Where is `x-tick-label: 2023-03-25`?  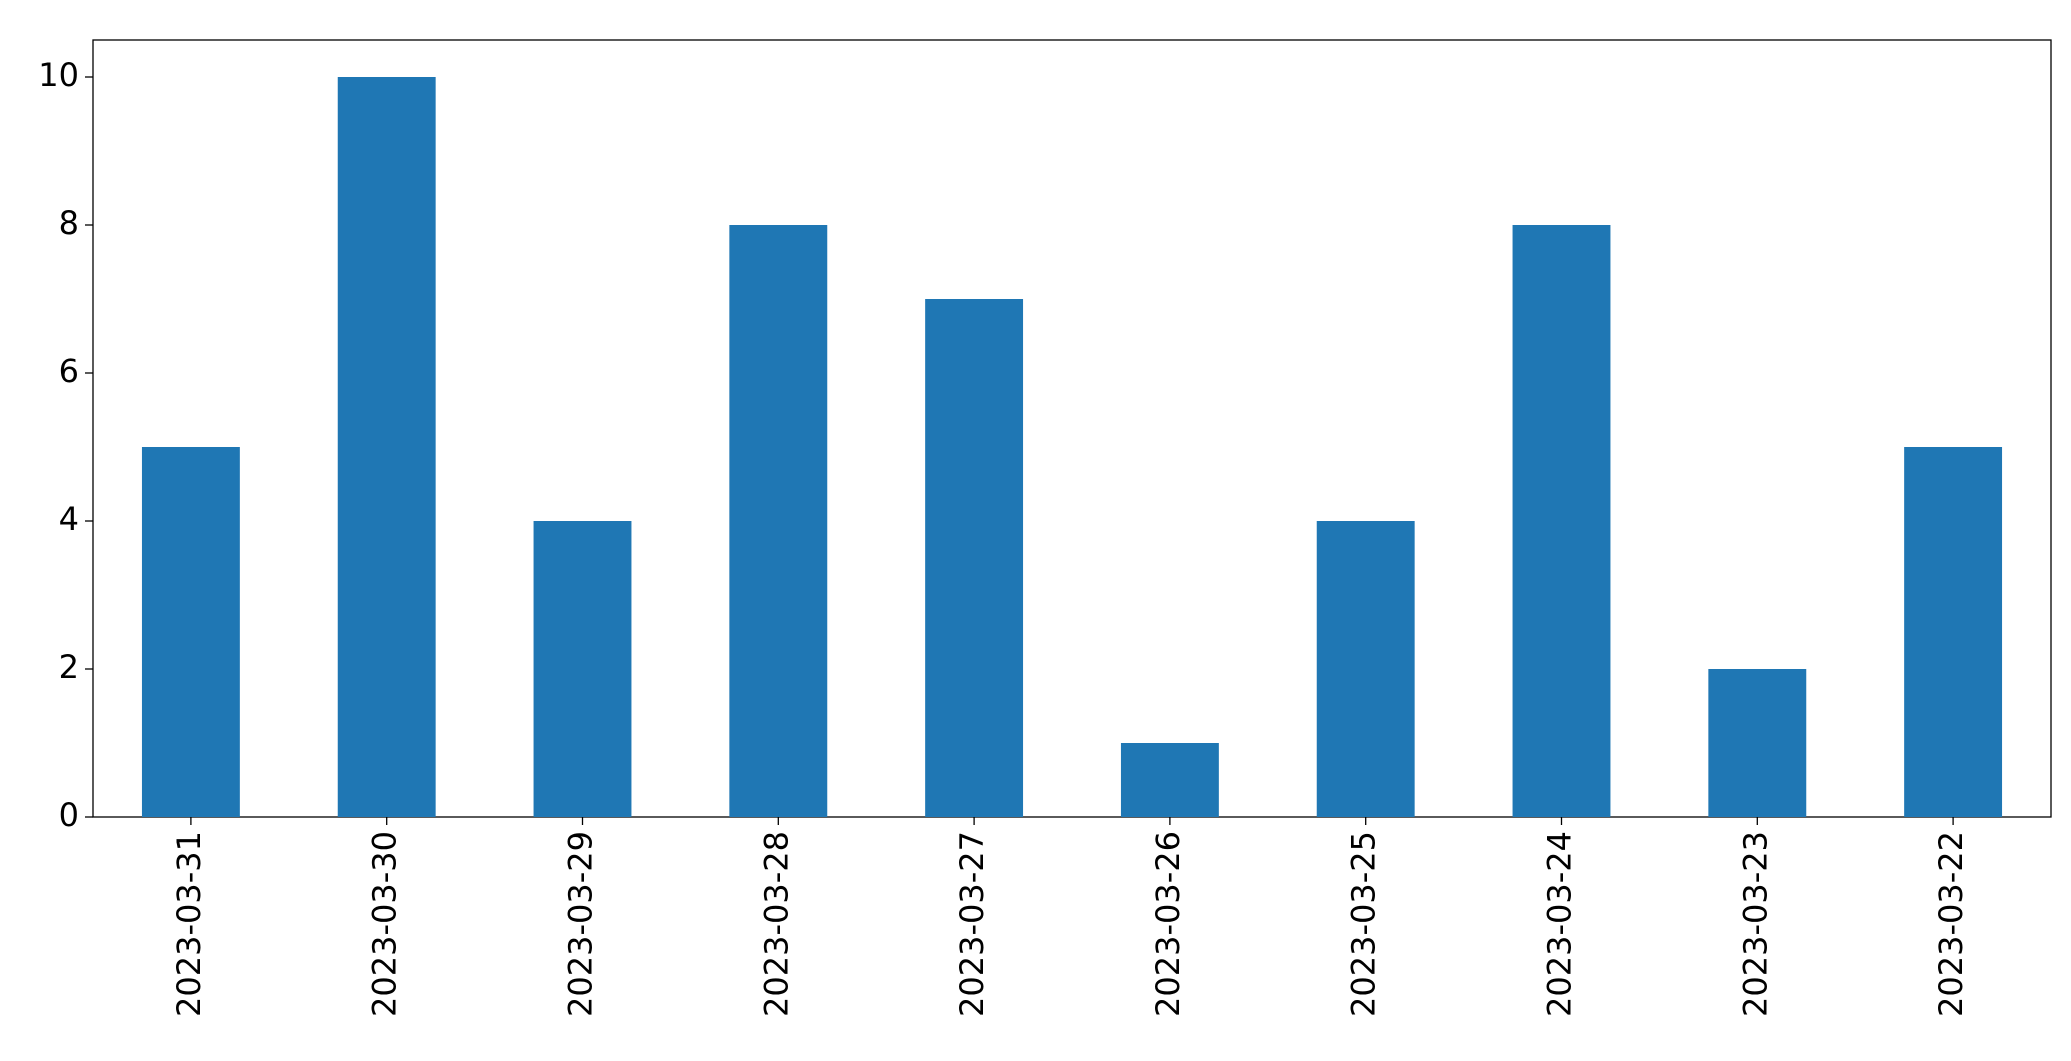 x-tick-label: 2023-03-25 is located at coordinates (1364, 924).